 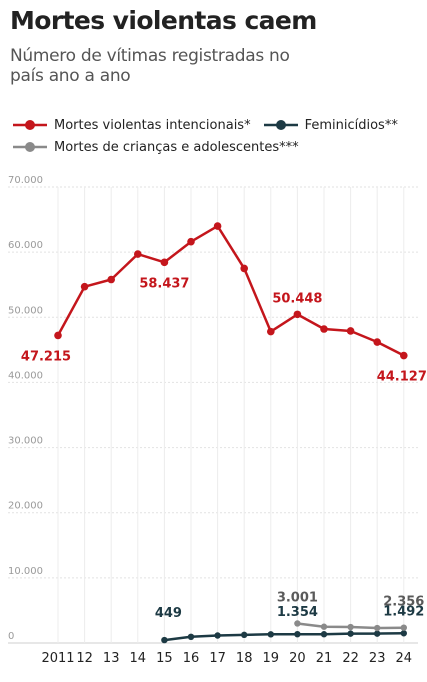 I want to click on x-tick-label: 22, so click(x=350, y=658).